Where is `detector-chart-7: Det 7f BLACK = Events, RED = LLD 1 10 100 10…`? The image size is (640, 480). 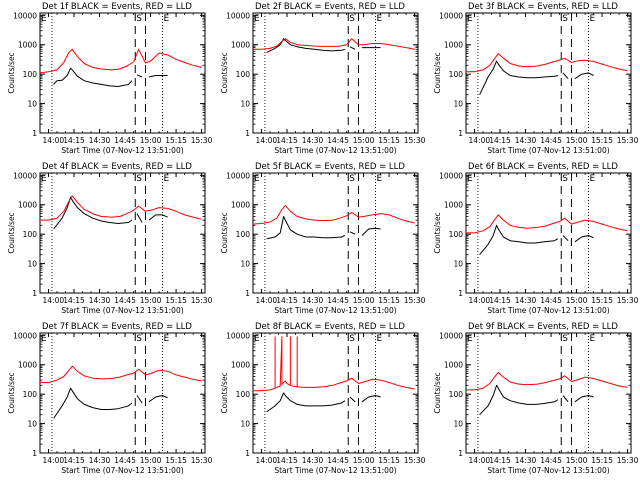 detector-chart-7: Det 7f BLACK = Events, RED = LLD 1 10 100 10… is located at coordinates (110, 398).